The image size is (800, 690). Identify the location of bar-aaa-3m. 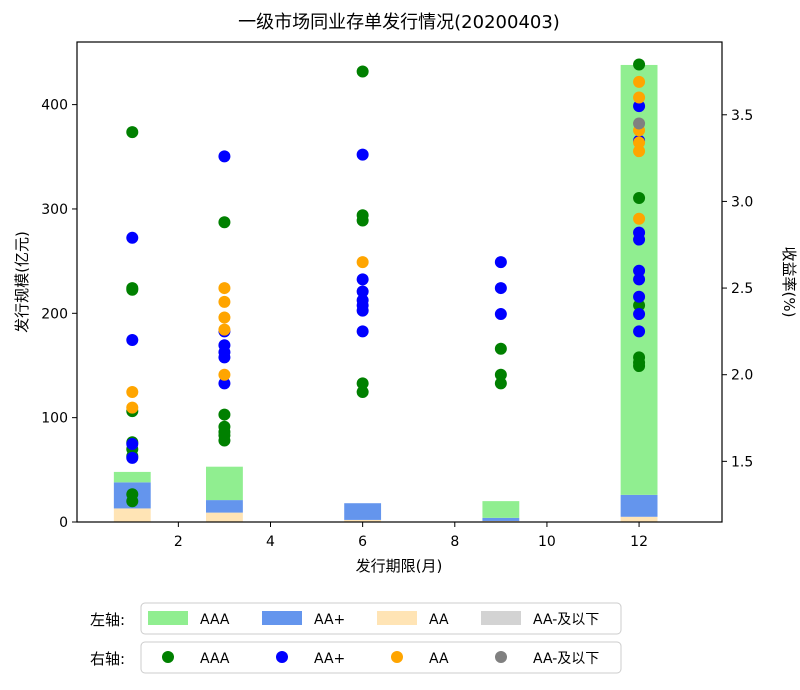
(224, 483).